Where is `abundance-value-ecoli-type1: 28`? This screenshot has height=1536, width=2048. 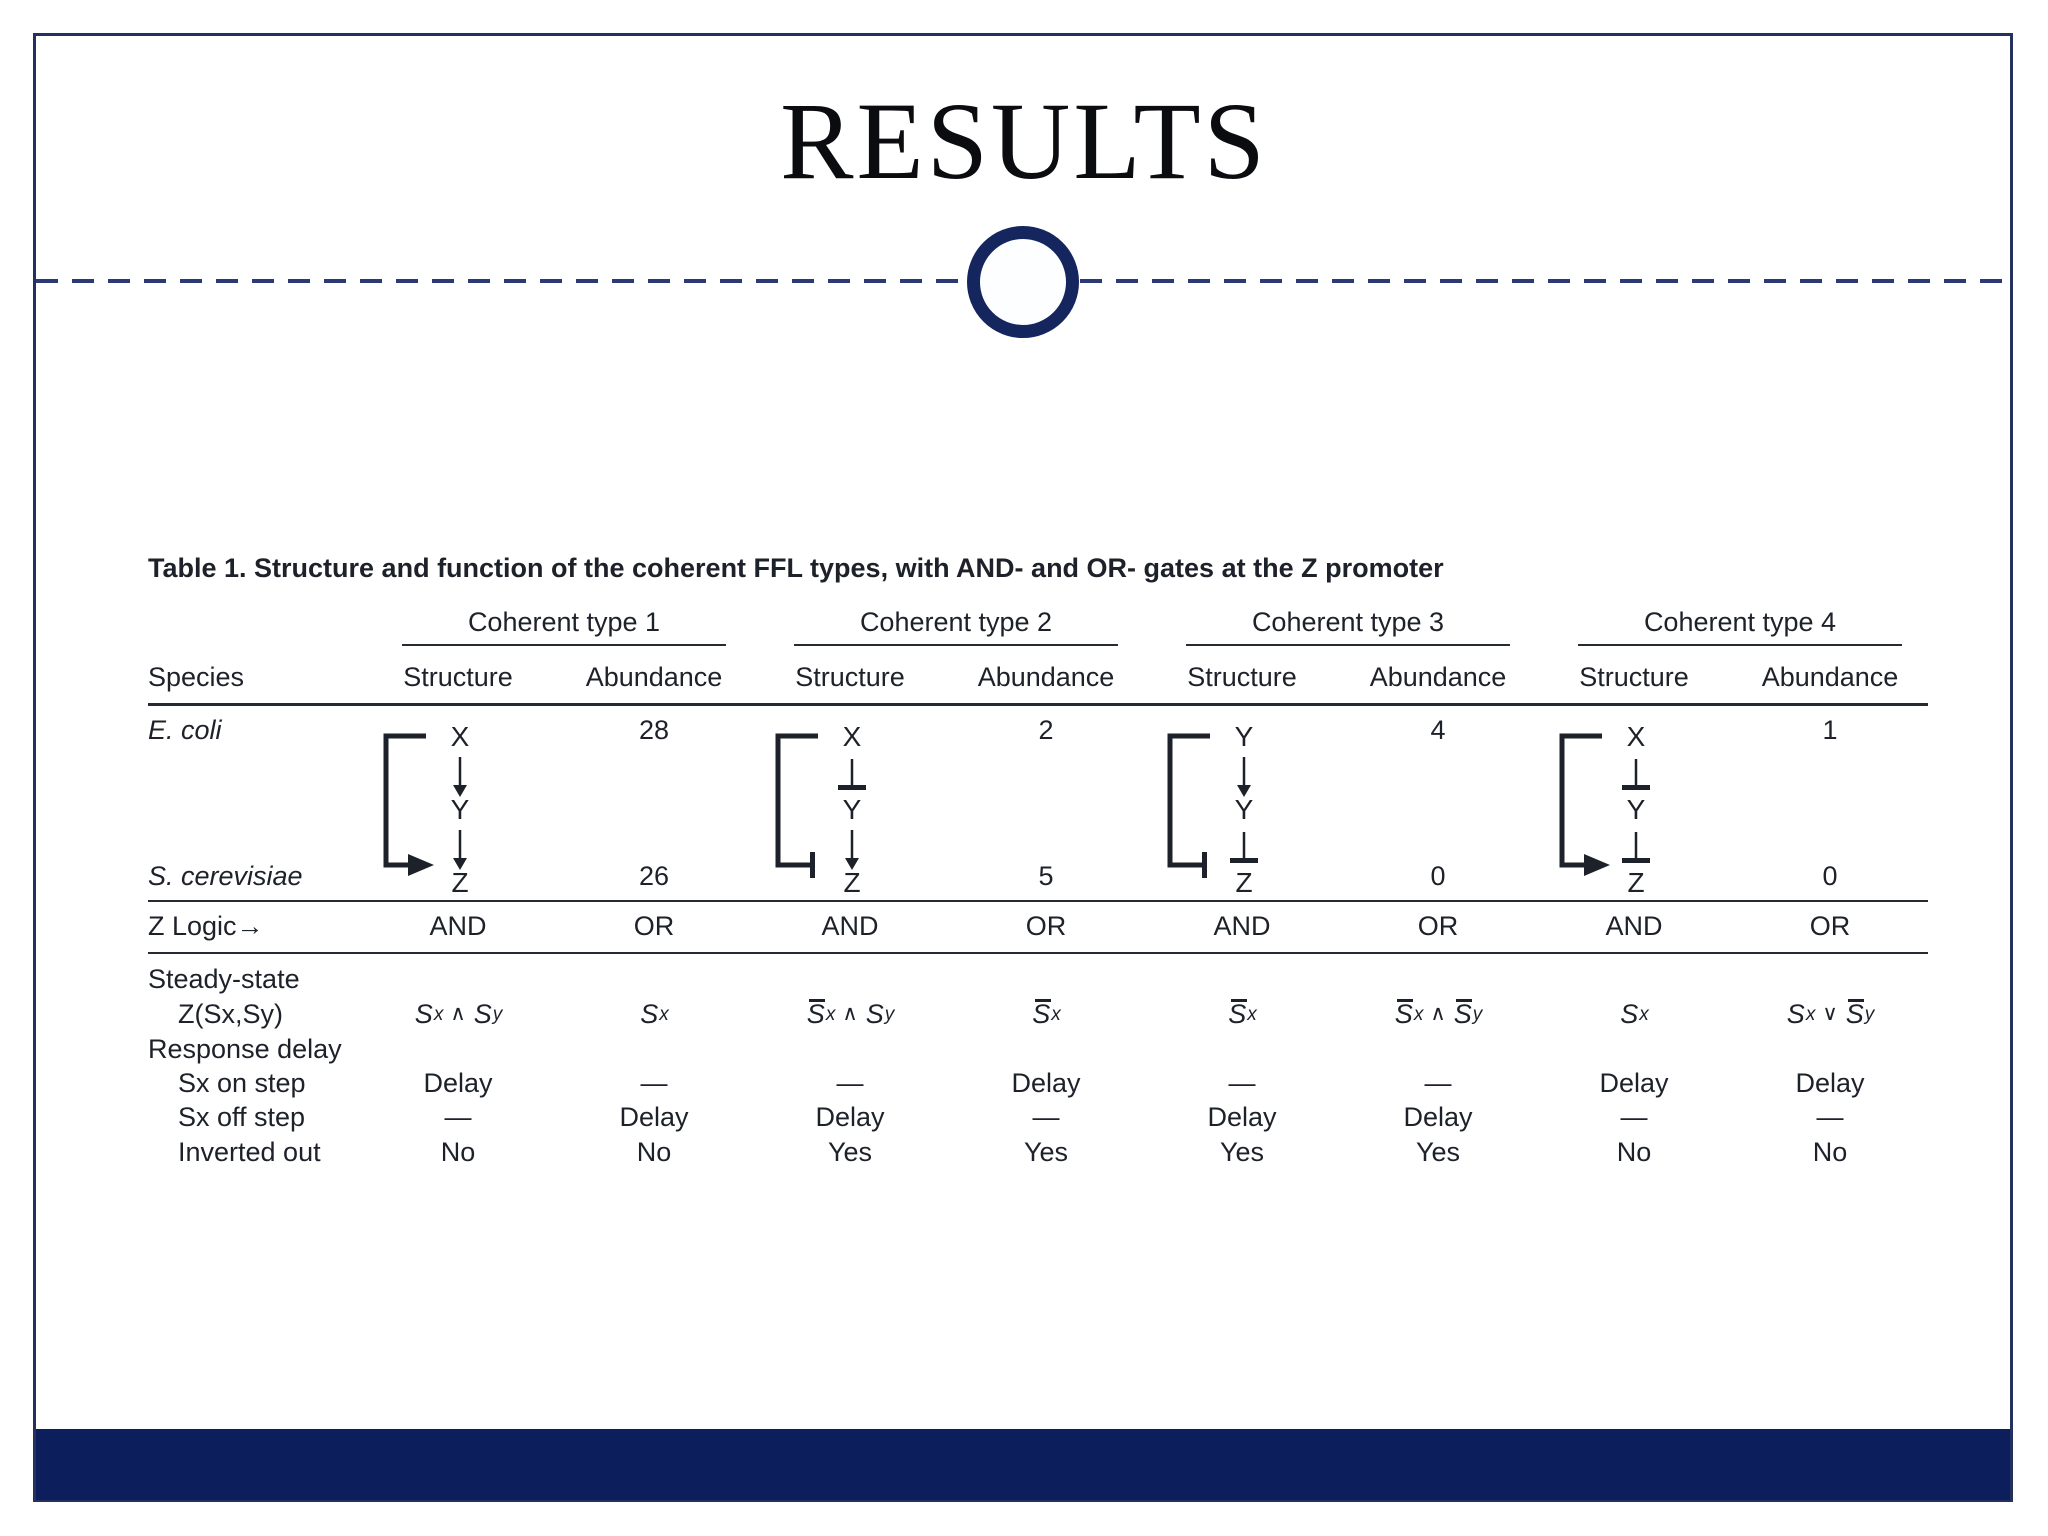 abundance-value-ecoli-type1: 28 is located at coordinates (654, 730).